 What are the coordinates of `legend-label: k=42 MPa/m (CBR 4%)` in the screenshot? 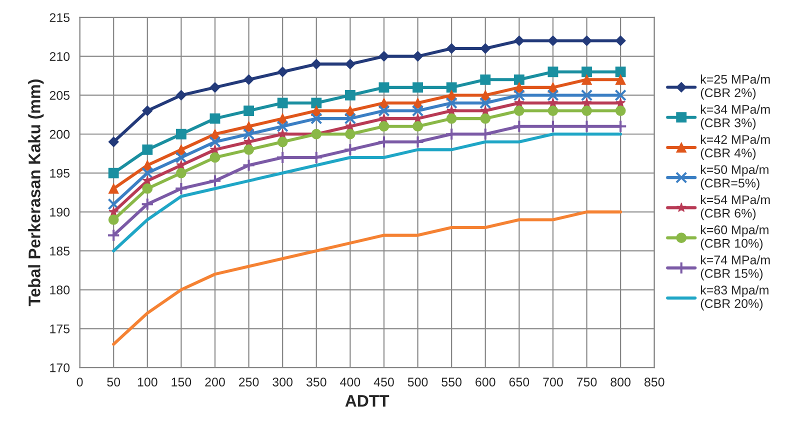 It's located at (735, 147).